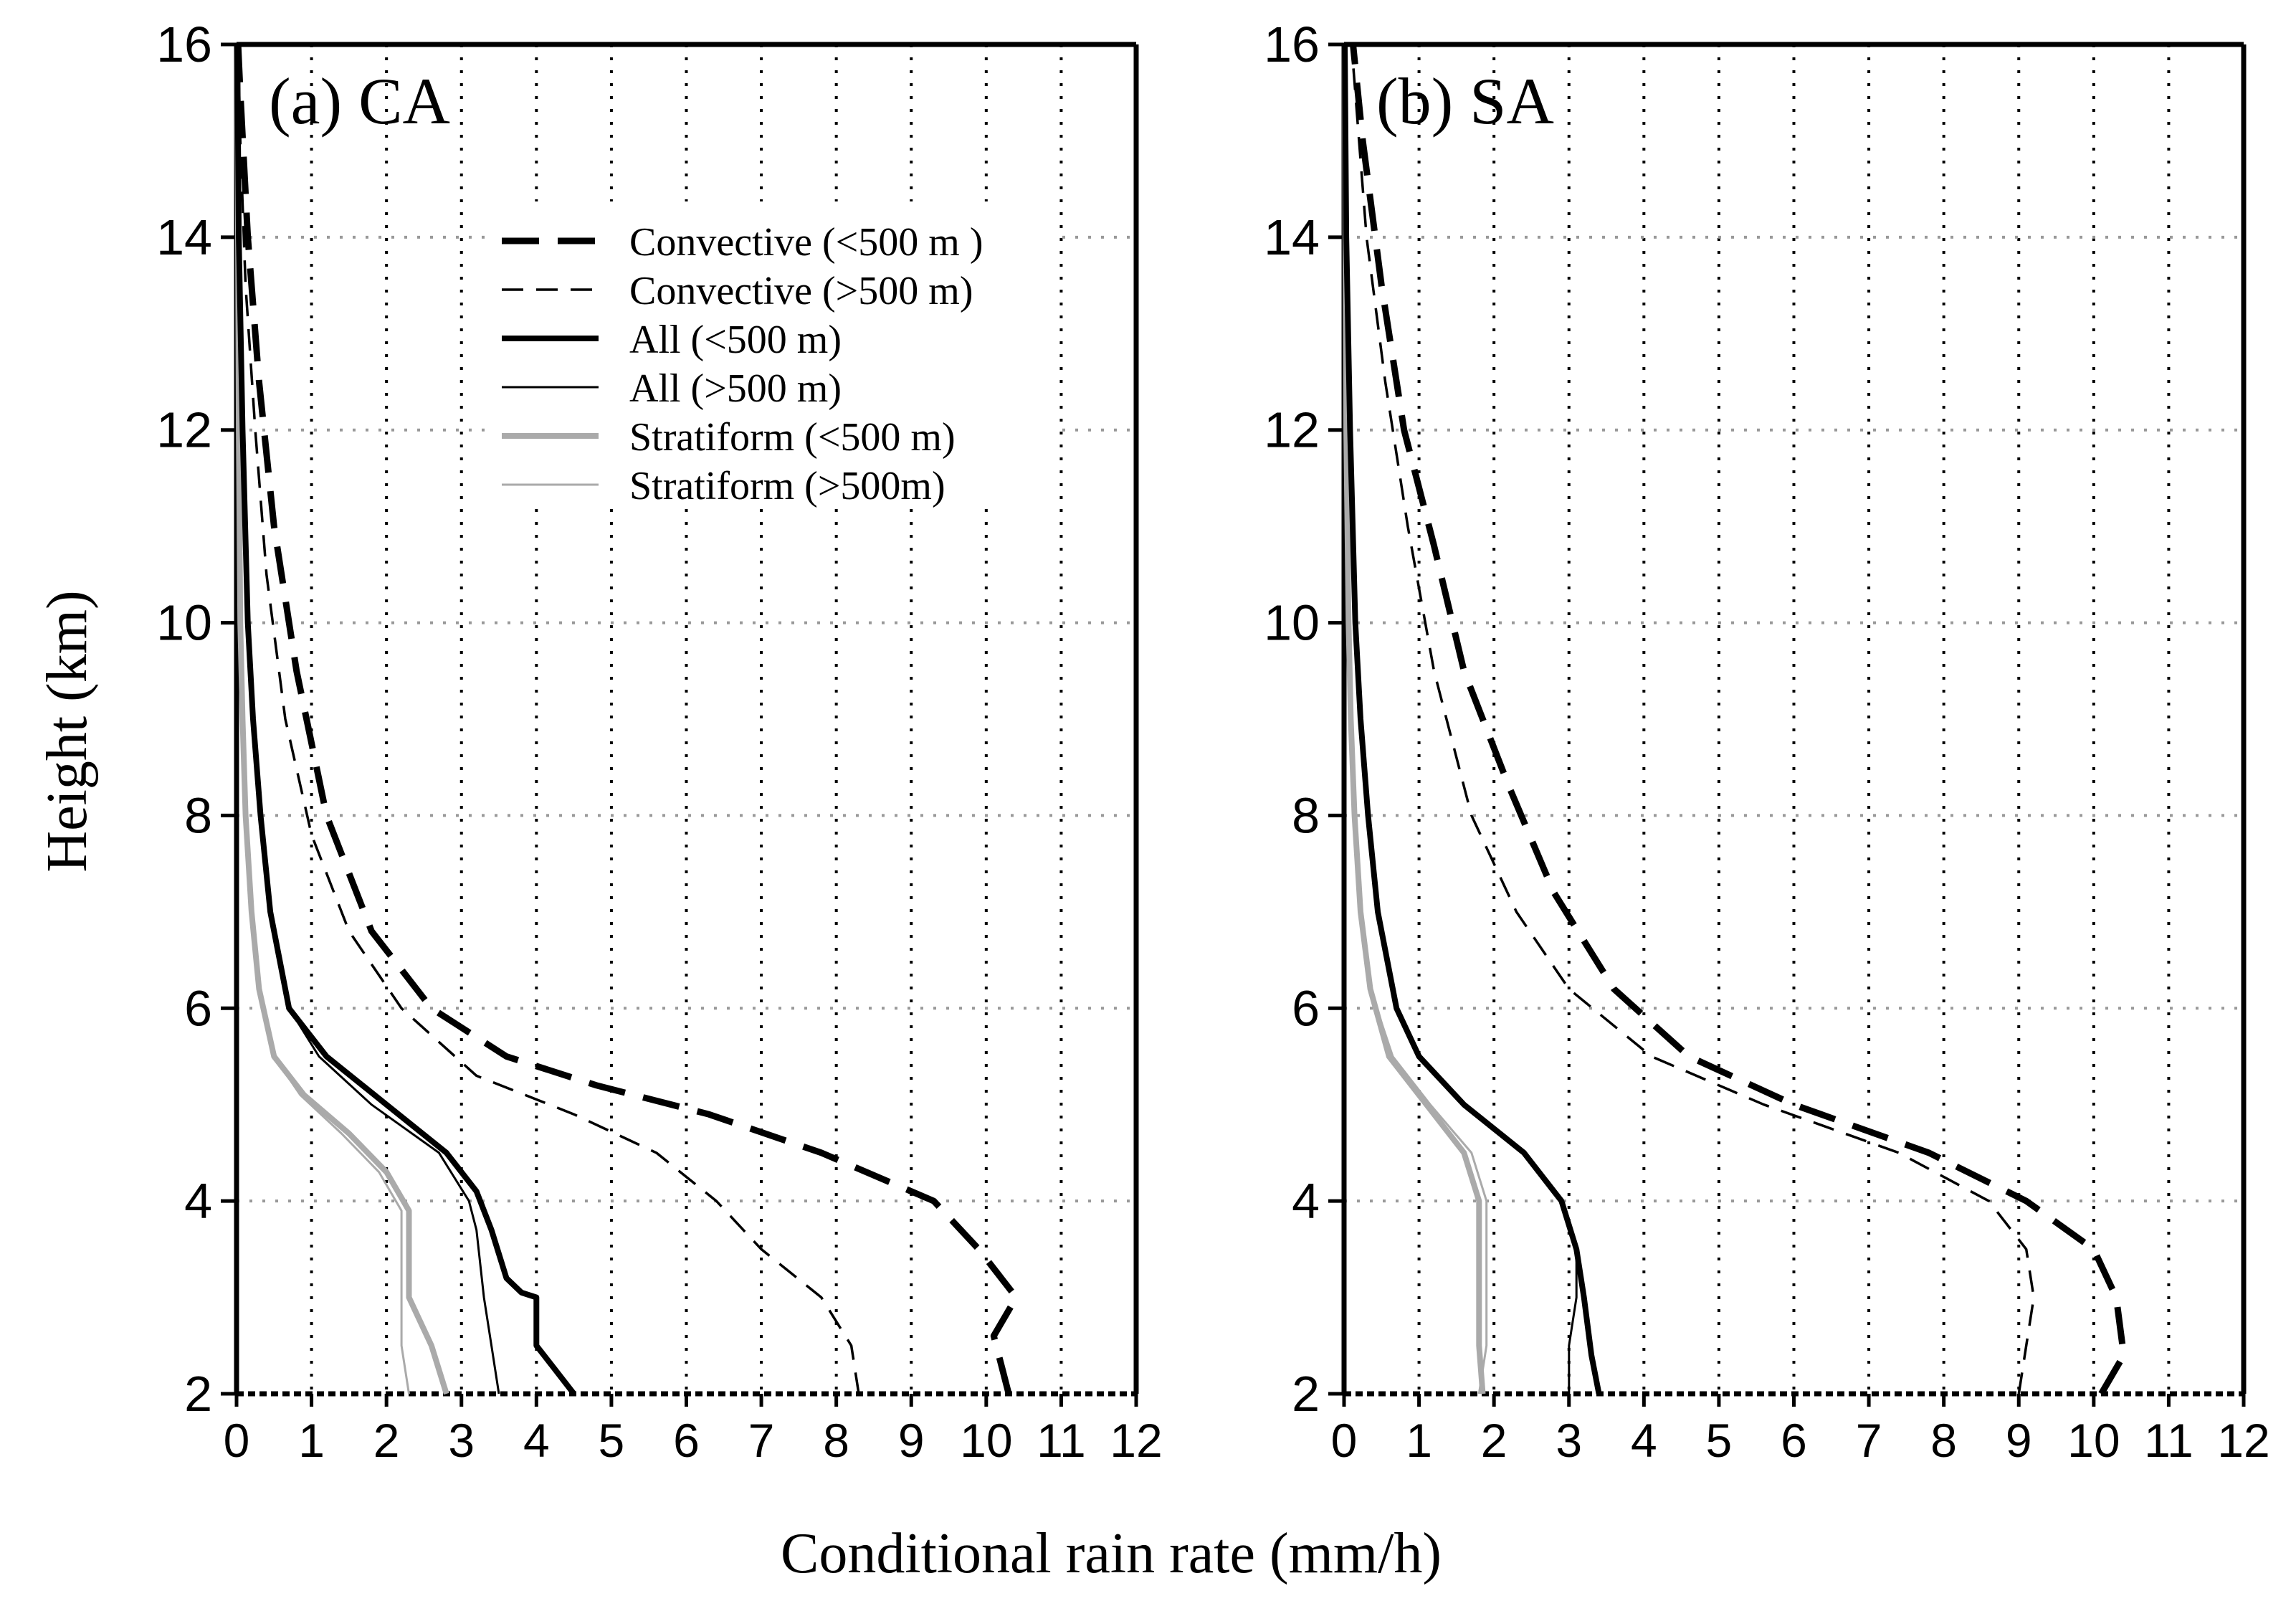 The image size is (2296, 1606). Describe the element at coordinates (787, 486) in the screenshot. I see `legend-label: Stratiform (>500m)` at that location.